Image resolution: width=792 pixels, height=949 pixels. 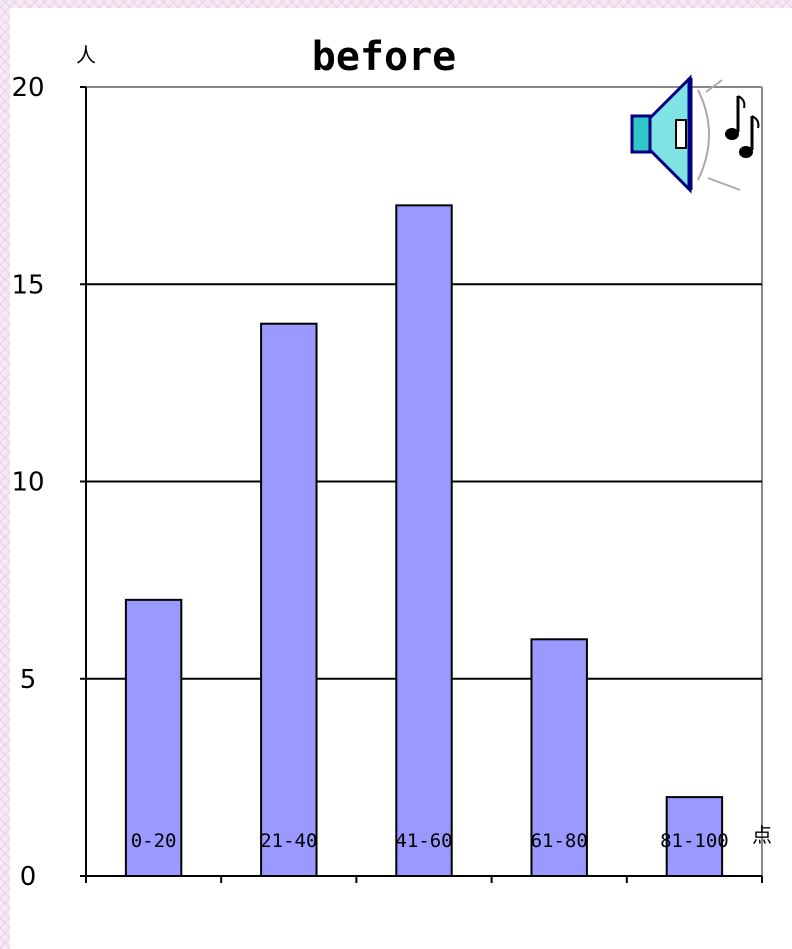 What do you see at coordinates (288, 841) in the screenshot?
I see `x-tick-label: 21-40` at bounding box center [288, 841].